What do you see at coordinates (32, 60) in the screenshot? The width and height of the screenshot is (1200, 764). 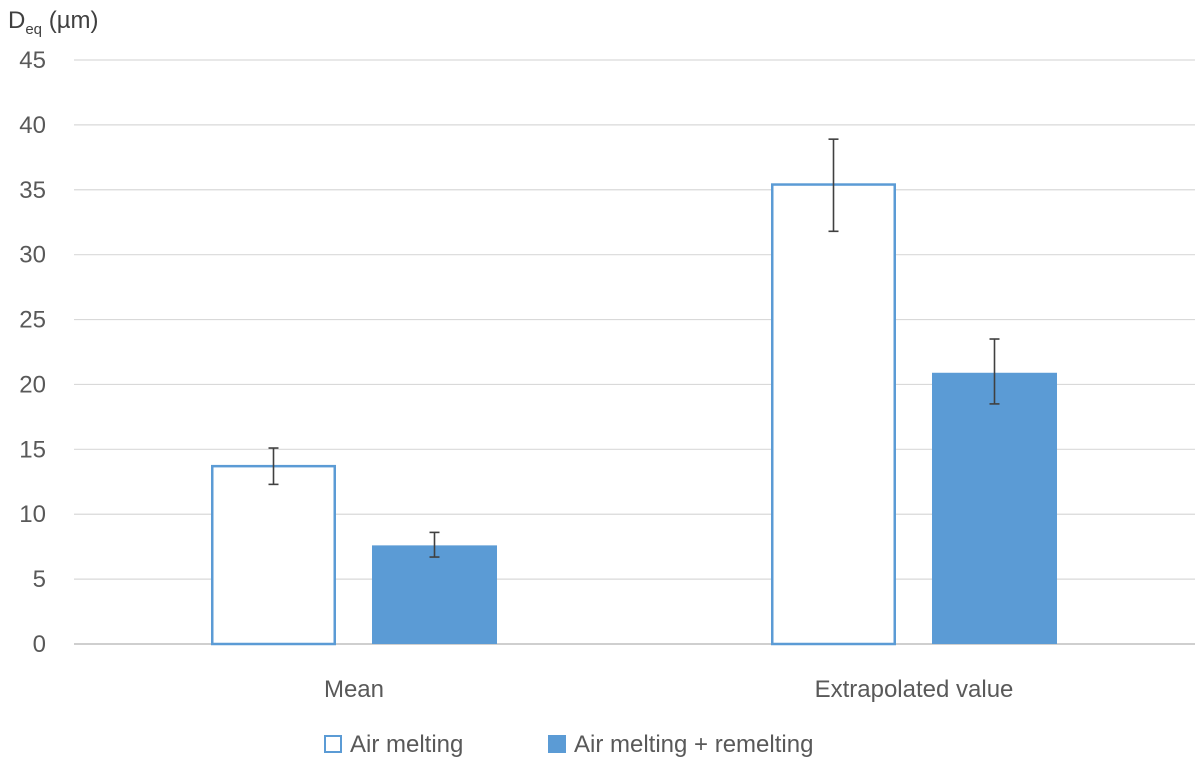 I see `y-tick-label: 45` at bounding box center [32, 60].